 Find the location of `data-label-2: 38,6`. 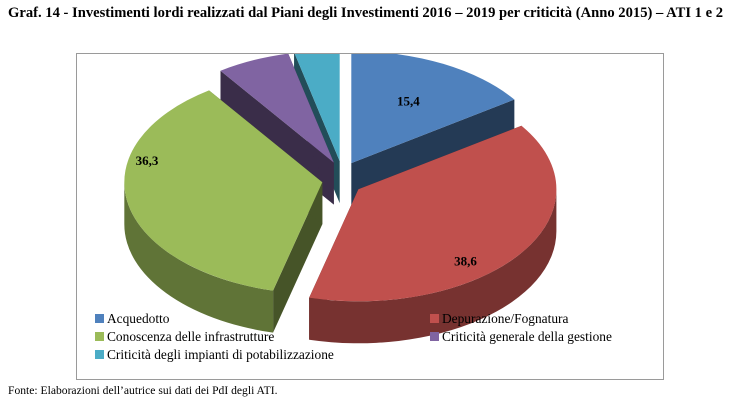

data-label-2: 38,6 is located at coordinates (465, 261).